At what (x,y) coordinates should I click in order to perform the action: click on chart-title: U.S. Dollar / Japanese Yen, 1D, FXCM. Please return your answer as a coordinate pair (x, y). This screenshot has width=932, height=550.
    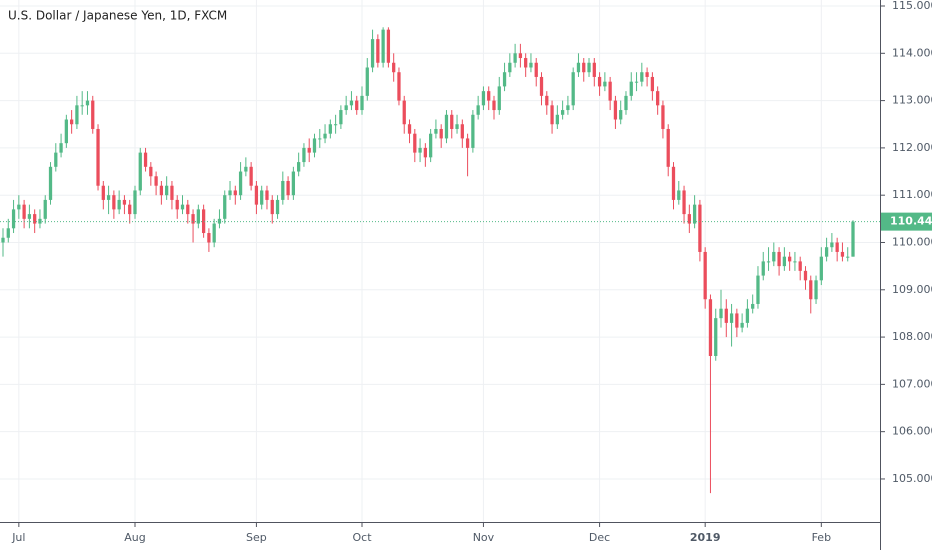
    Looking at the image, I should click on (117, 16).